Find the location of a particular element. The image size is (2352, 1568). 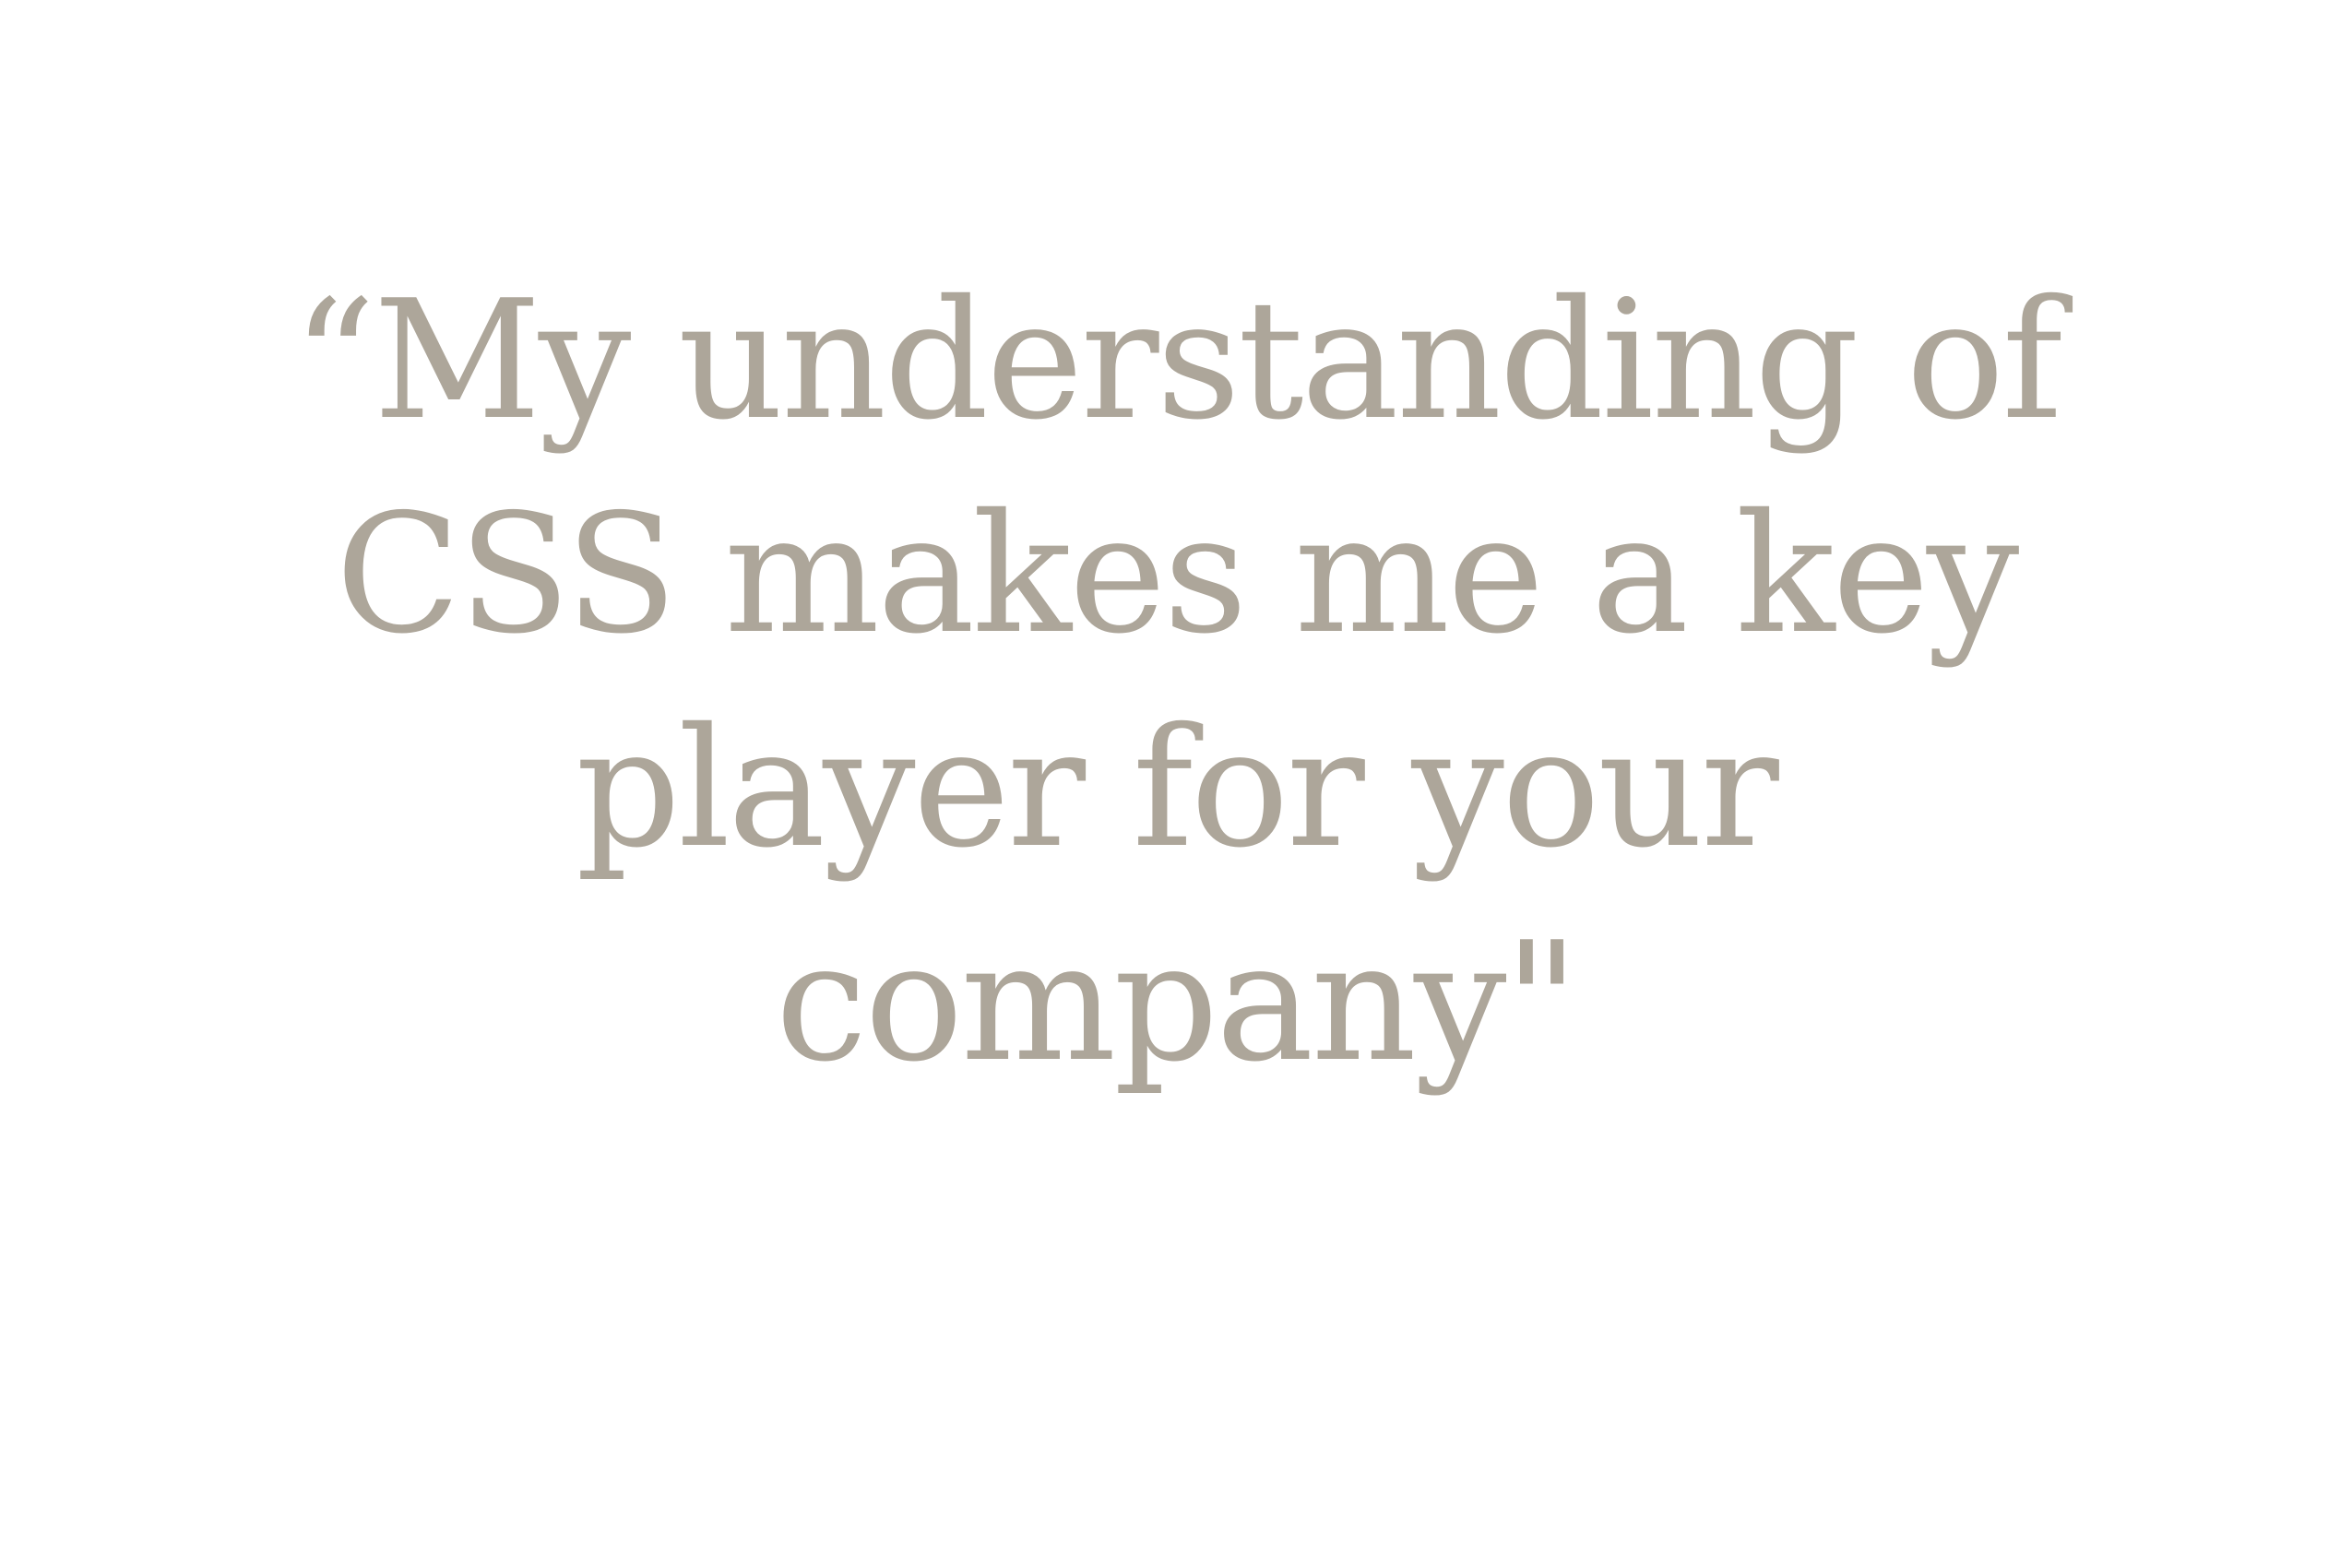

quote-line-4: company" is located at coordinates (1177, 1002).